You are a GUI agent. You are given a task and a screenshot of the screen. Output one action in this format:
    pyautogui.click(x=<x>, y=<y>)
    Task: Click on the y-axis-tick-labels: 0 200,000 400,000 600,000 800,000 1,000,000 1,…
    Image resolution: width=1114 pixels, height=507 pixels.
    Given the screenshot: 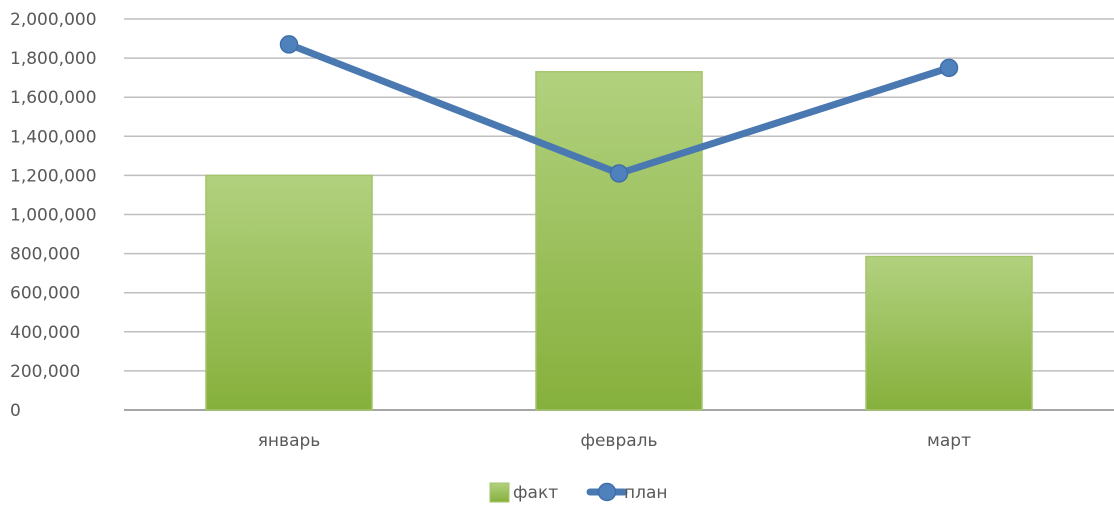 What is the action you would take?
    pyautogui.click(x=53, y=215)
    